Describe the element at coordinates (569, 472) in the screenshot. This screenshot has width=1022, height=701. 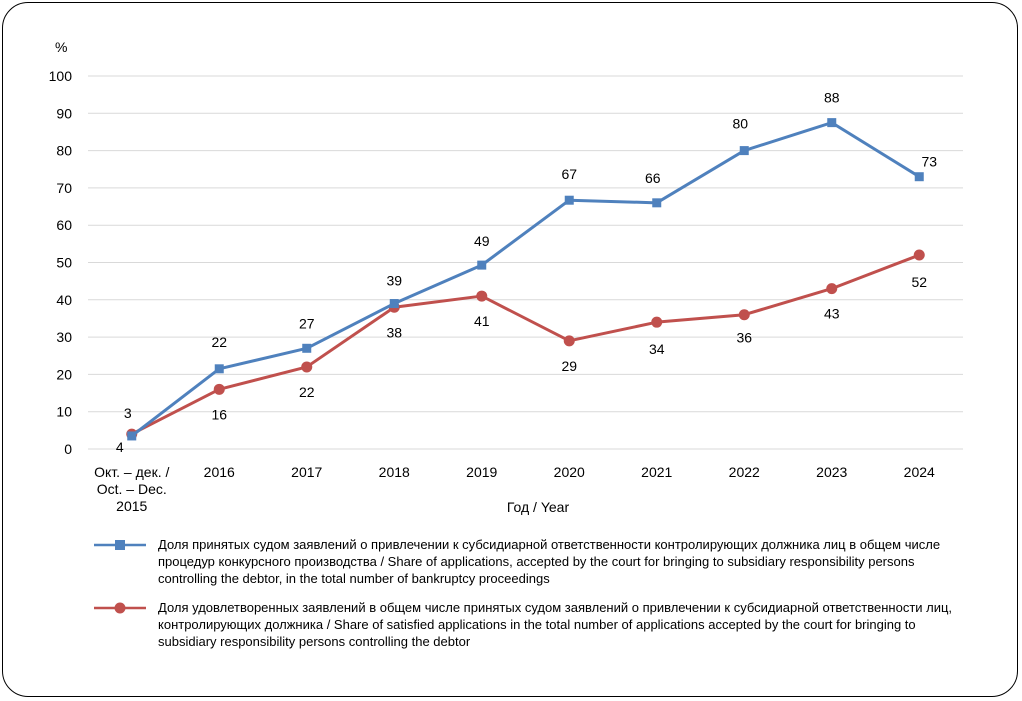
I see `x-tick-label: 2020` at that location.